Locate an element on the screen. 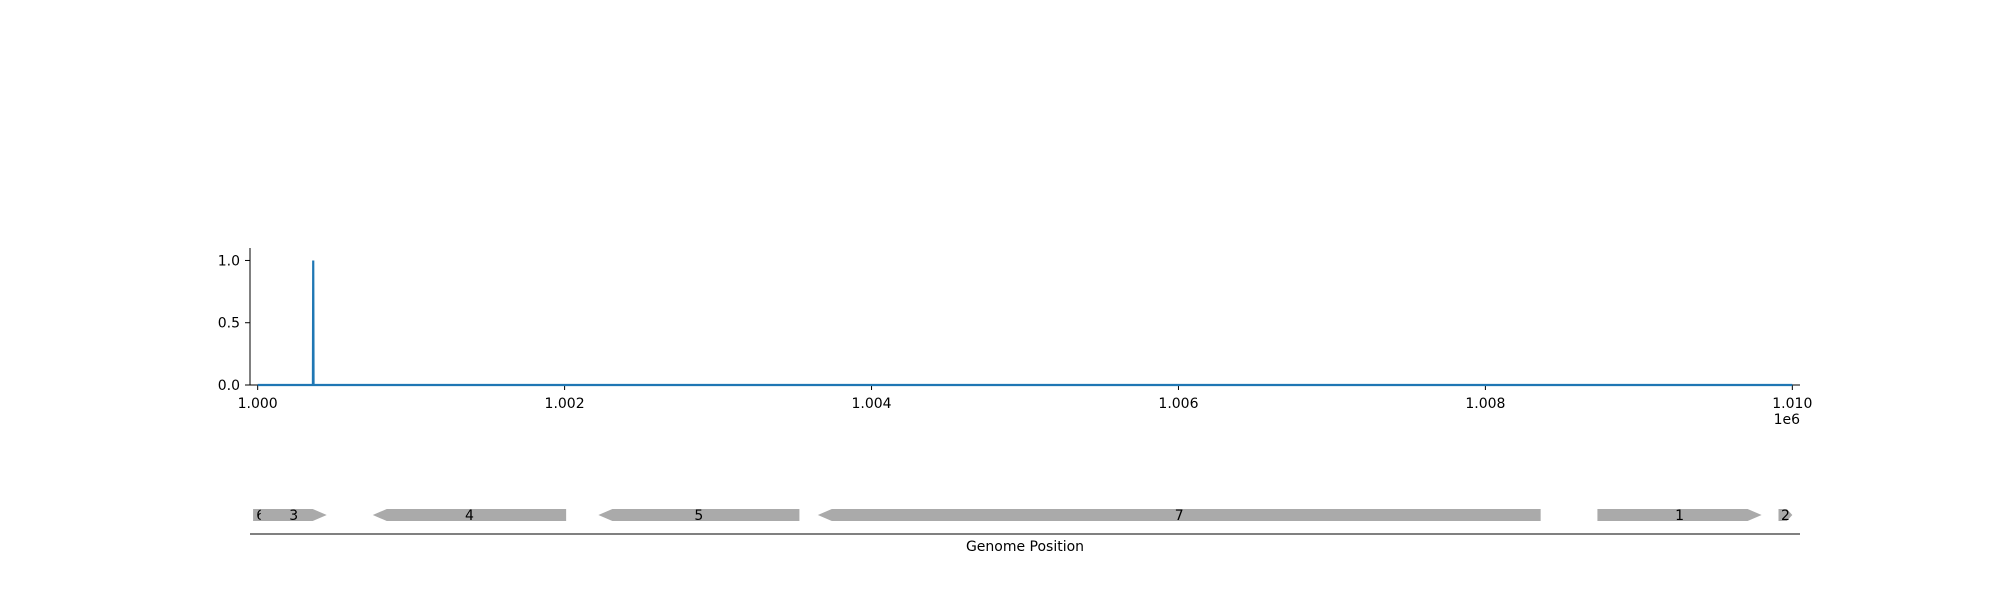 This screenshot has width=2000, height=604. x-offset-label: 1e6 is located at coordinates (1787, 420).